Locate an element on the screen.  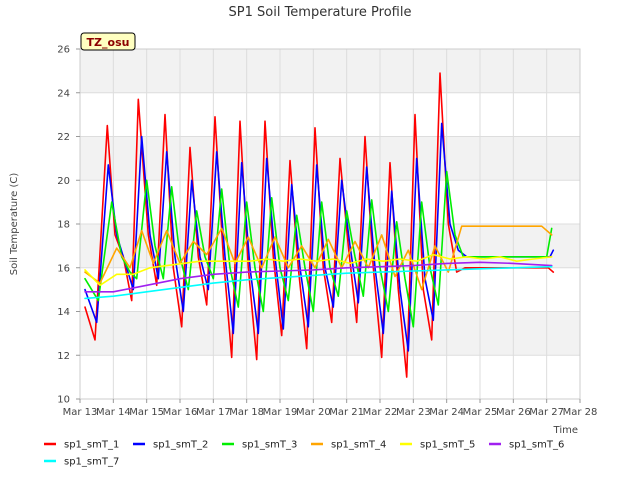
x-tick-label: Mar 16 is located at coordinates (180, 412).